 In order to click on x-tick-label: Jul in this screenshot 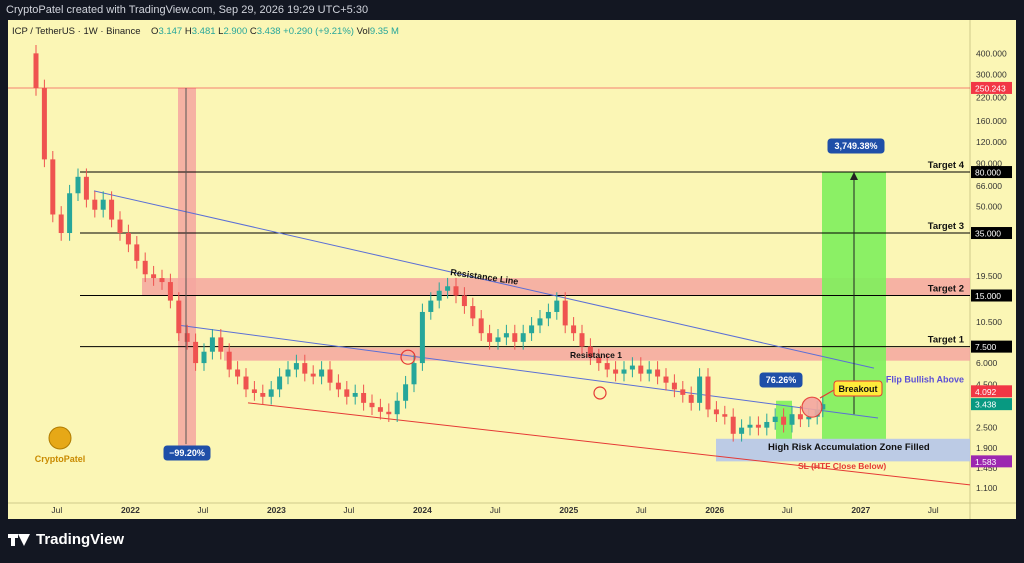, I will do `click(641, 510)`.